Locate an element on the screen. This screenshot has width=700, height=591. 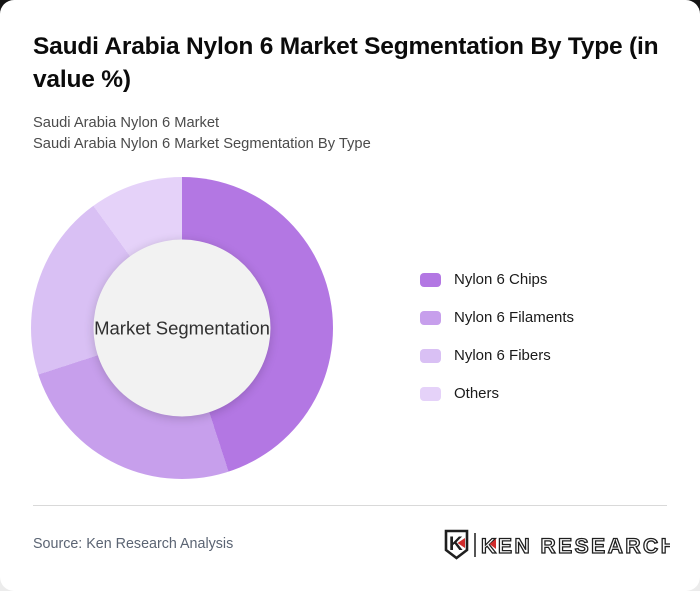
logo-wordmark-red-triangle is located at coordinates (492, 544).